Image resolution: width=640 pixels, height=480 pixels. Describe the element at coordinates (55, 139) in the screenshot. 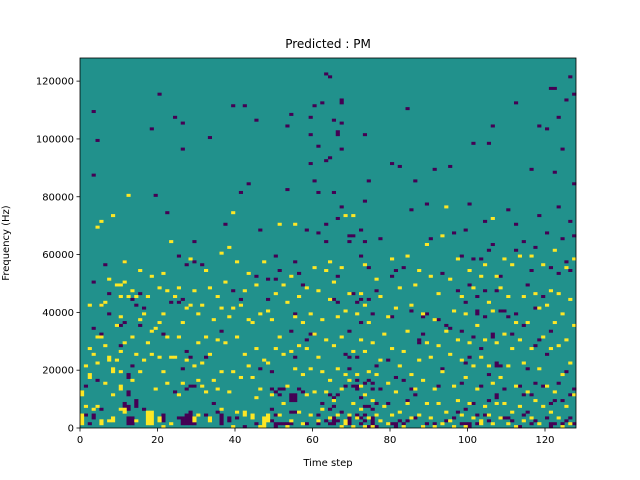

I see `y-tick-label: 100000` at that location.